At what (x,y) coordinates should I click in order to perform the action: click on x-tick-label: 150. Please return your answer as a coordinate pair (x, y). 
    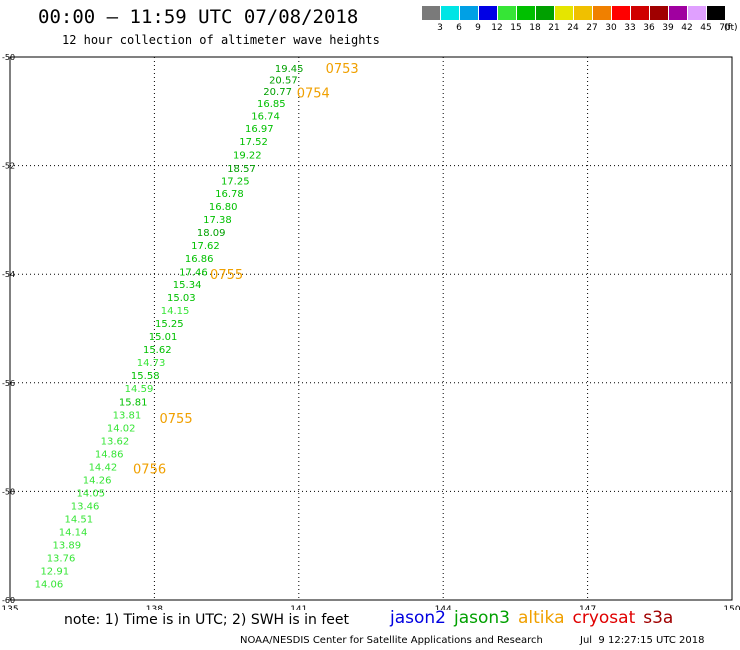
    Looking at the image, I should click on (731, 607).